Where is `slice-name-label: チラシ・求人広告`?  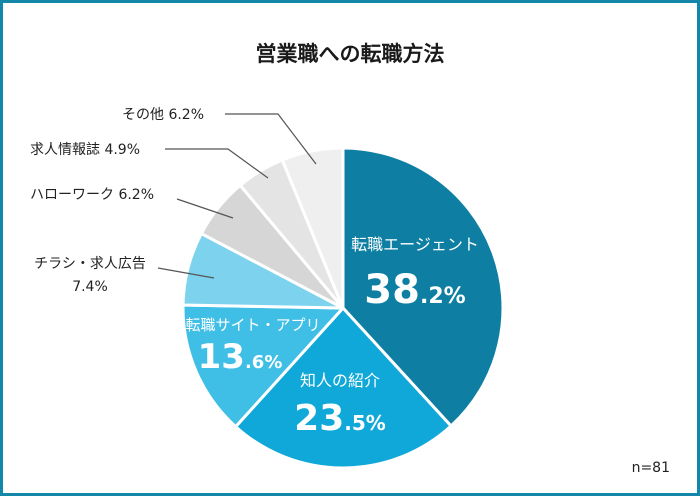
slice-name-label: チラシ・求人広告 is located at coordinates (90, 264).